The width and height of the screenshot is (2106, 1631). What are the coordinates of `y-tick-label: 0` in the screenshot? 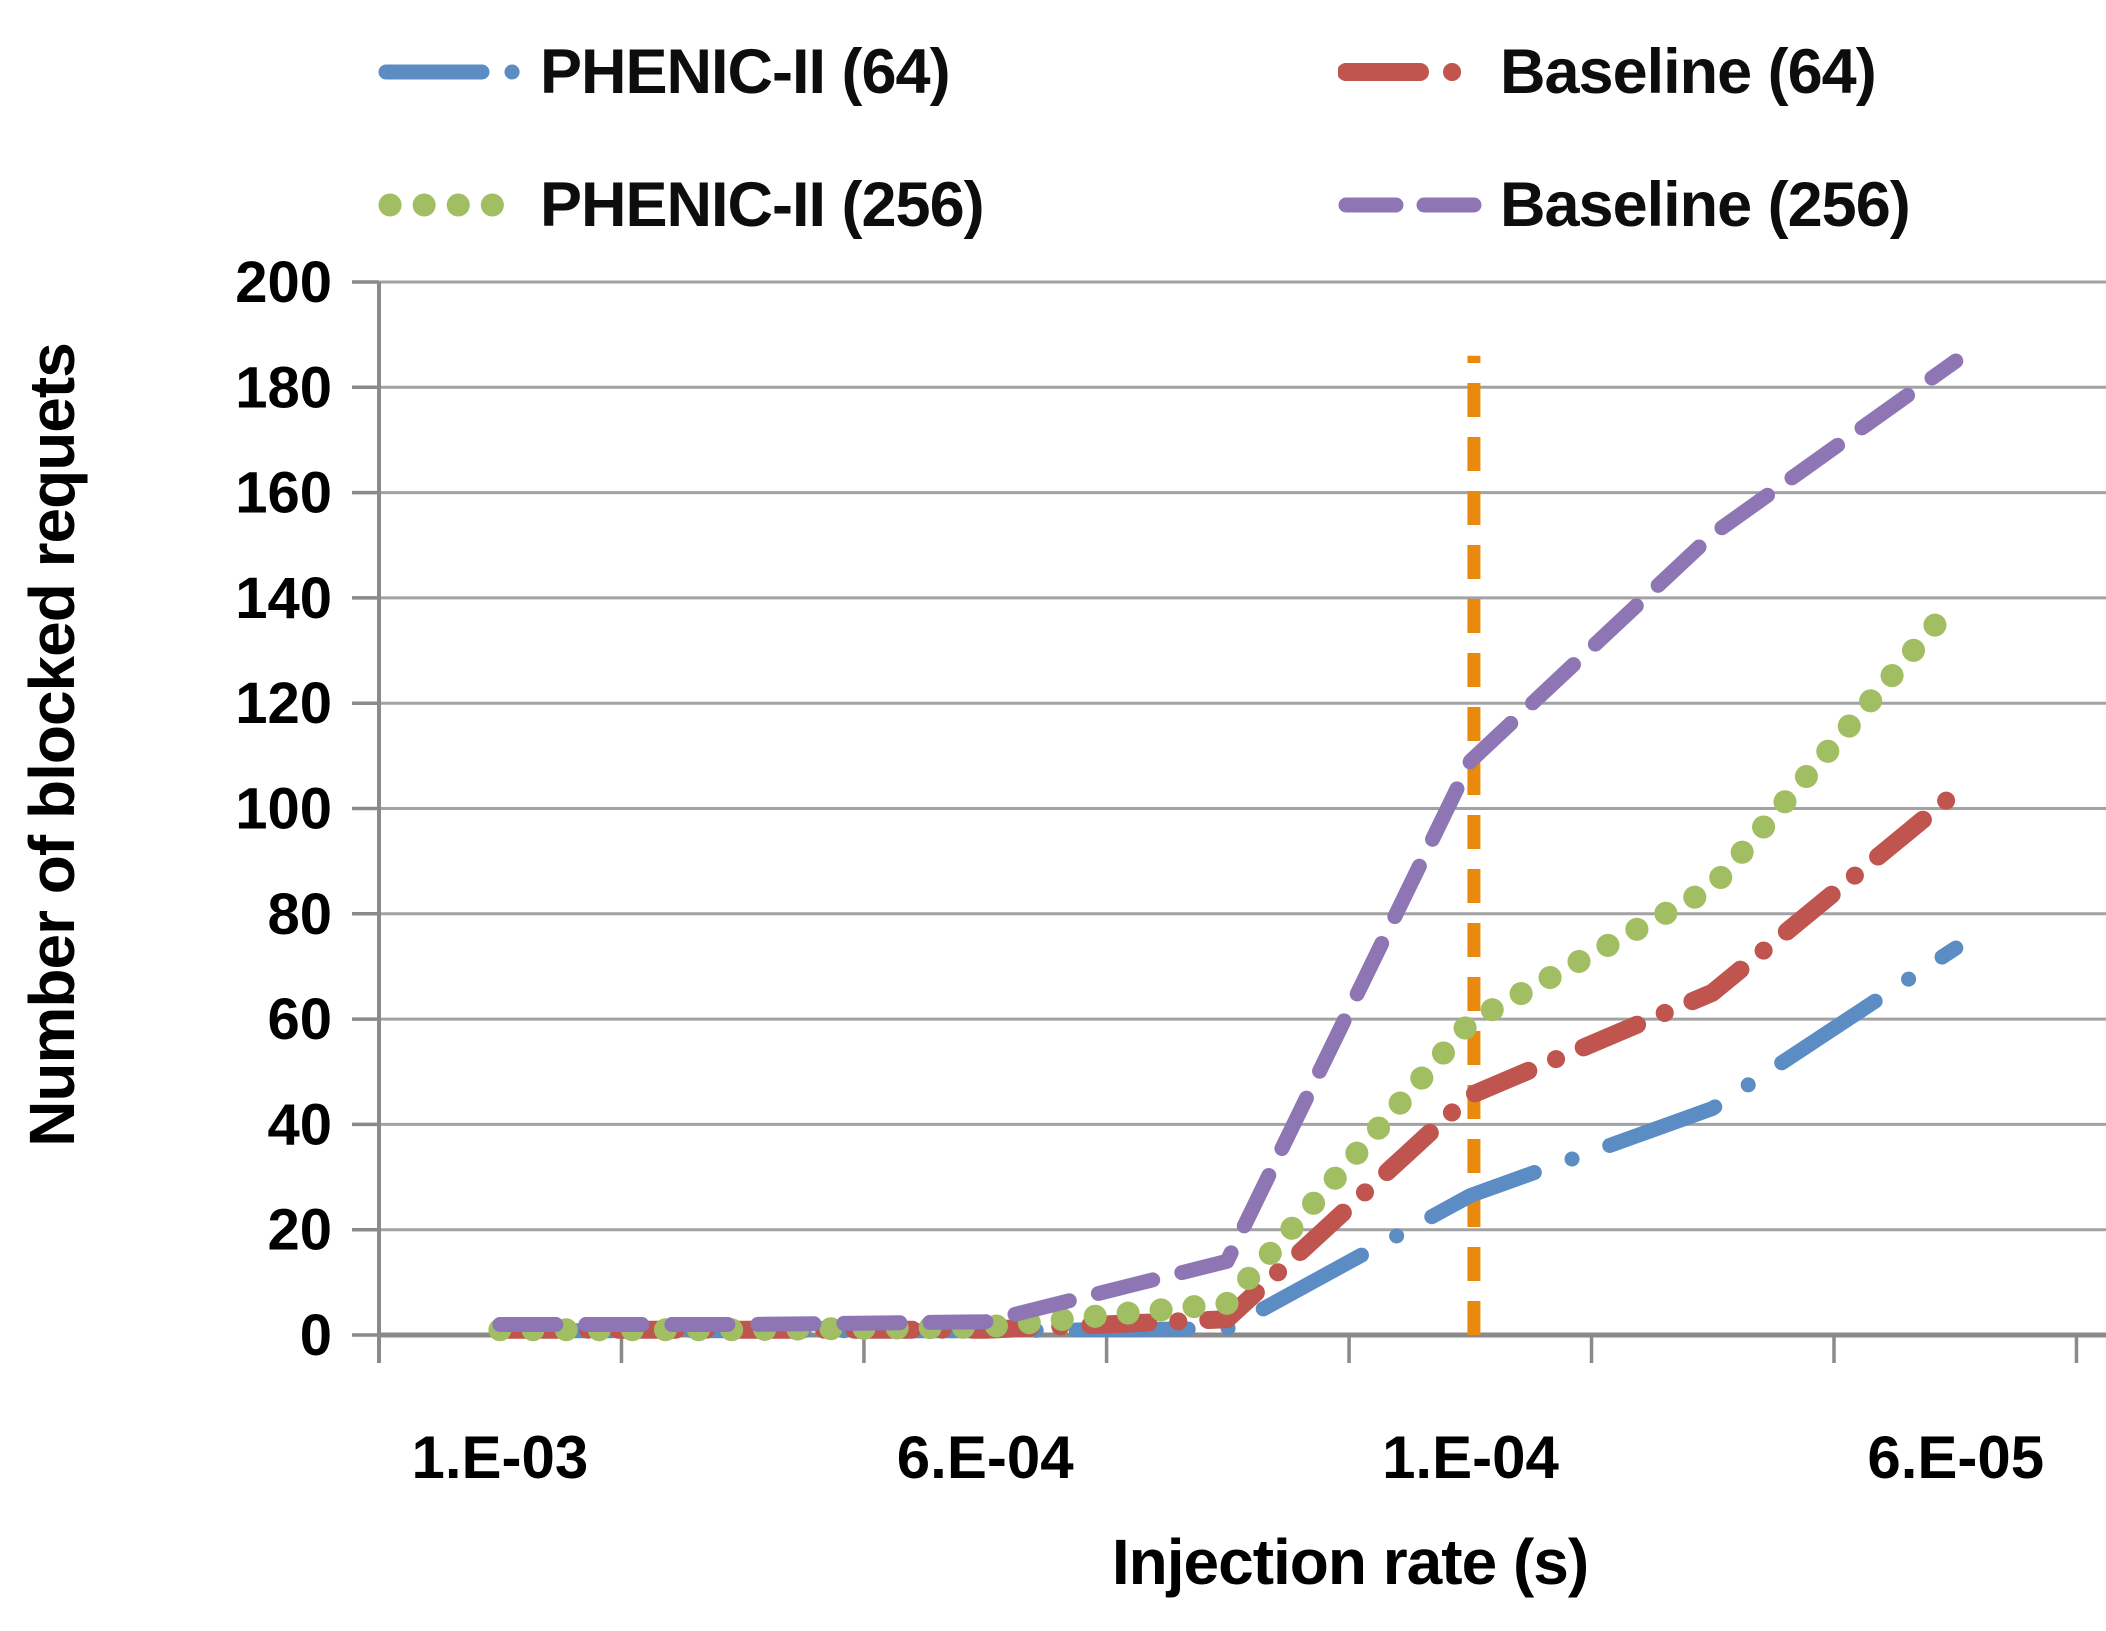 It's located at (316, 1335).